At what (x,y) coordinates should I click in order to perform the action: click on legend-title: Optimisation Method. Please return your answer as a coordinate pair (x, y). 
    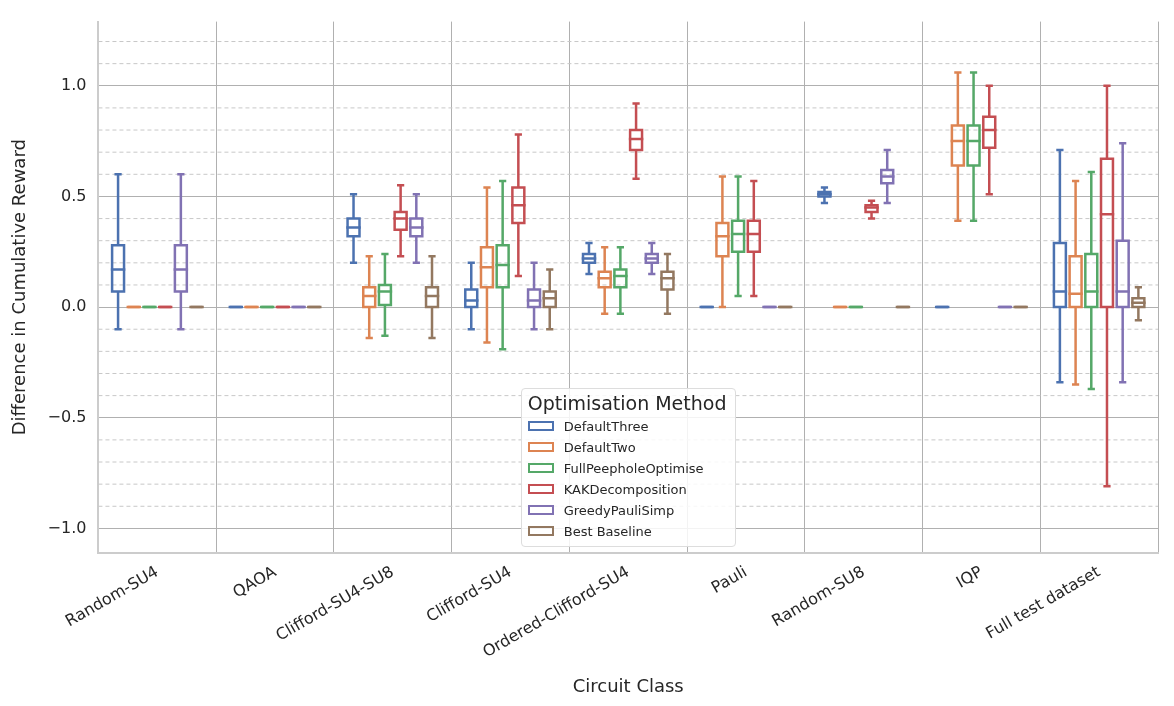
    Looking at the image, I should click on (627, 402).